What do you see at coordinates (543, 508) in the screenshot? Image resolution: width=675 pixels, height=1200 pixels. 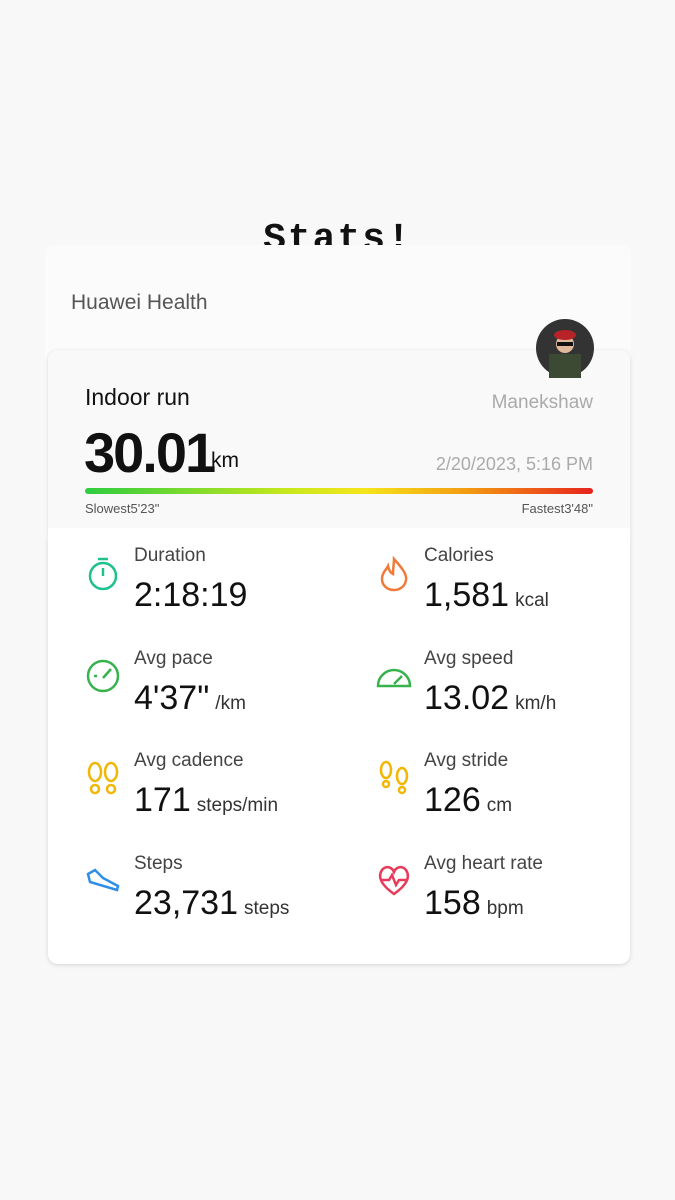 I see `fastest-label: Fastest` at bounding box center [543, 508].